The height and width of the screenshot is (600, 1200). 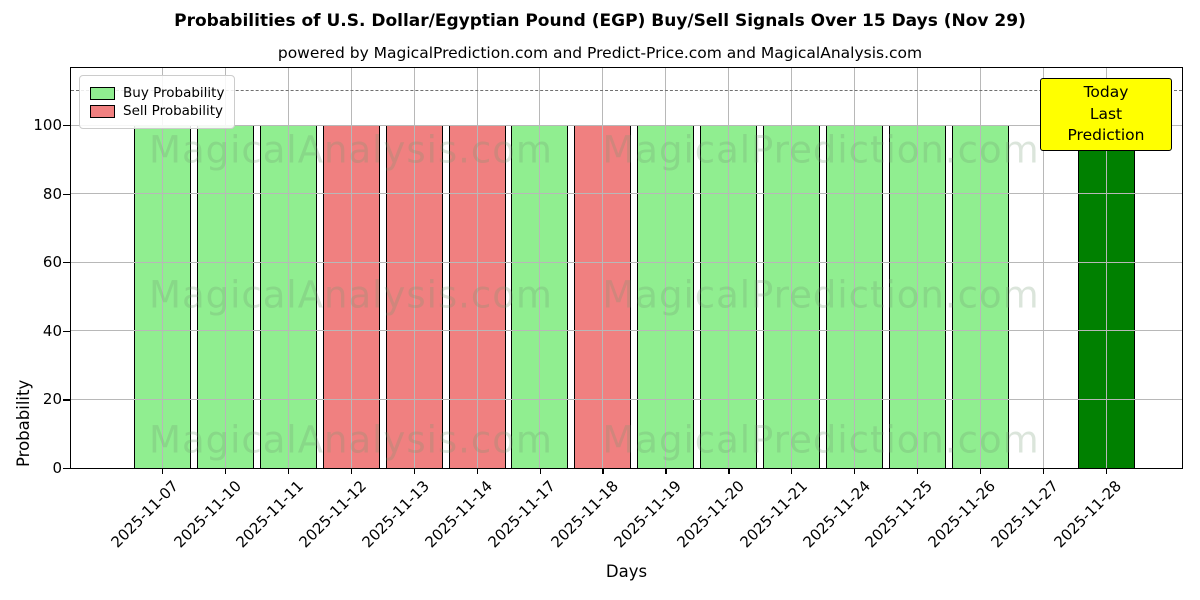 What do you see at coordinates (710, 514) in the screenshot?
I see `x-tick-label: 2025-11-20` at bounding box center [710, 514].